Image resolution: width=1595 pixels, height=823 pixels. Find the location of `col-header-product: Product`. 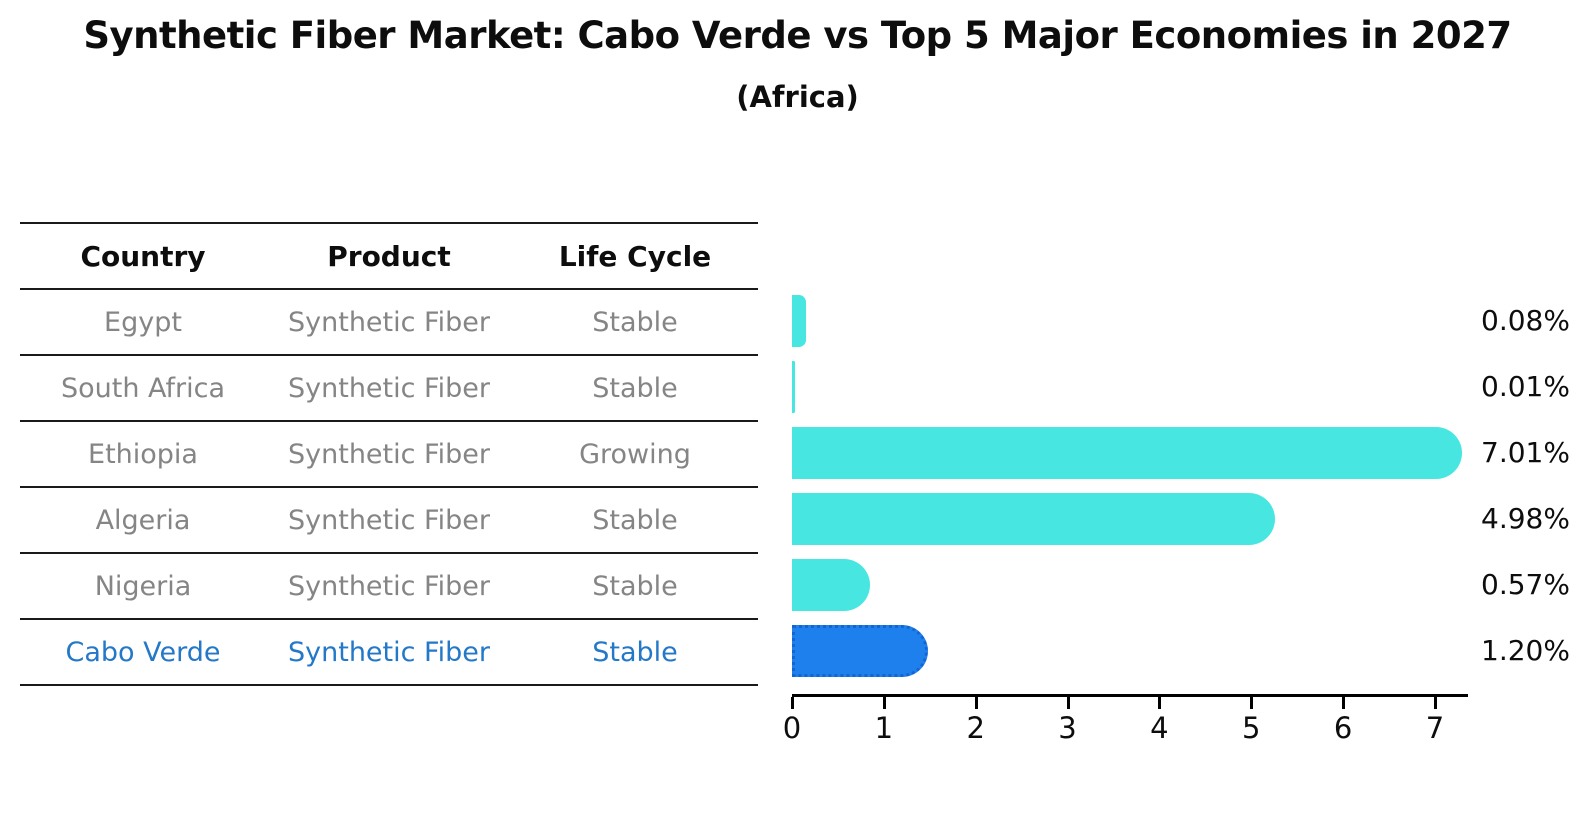

col-header-product: Product is located at coordinates (389, 256).